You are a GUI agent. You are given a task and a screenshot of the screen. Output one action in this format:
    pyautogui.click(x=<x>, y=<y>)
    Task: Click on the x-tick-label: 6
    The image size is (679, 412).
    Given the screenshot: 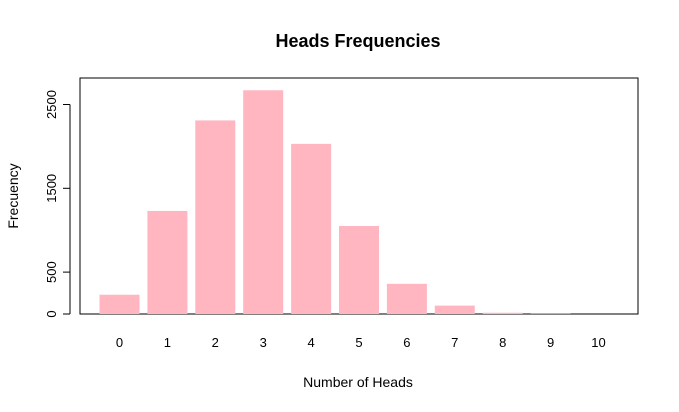 What is the action you would take?
    pyautogui.click(x=406, y=342)
    